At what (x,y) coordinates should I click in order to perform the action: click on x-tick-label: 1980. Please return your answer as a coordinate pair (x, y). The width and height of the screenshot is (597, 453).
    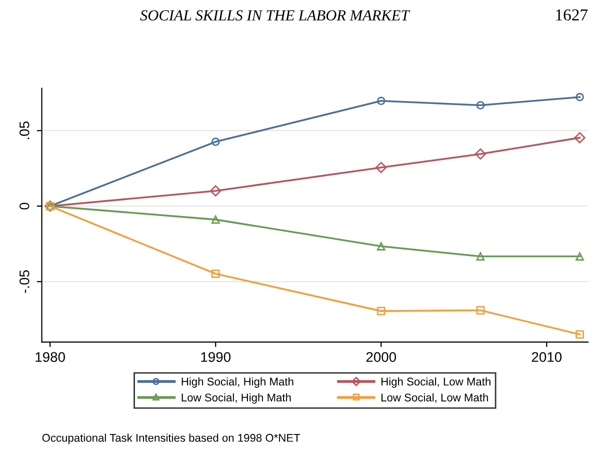
    Looking at the image, I should click on (50, 357).